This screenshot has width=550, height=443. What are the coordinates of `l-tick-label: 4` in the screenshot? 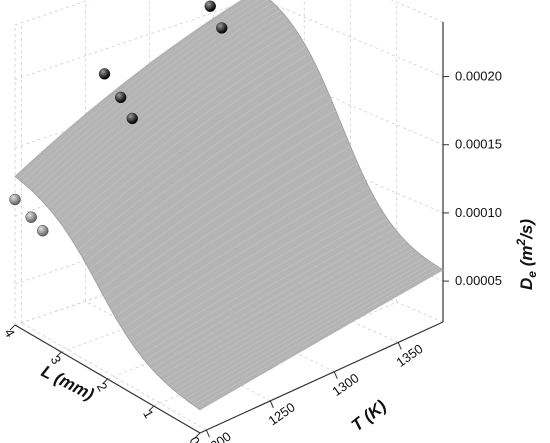 It's located at (9, 333).